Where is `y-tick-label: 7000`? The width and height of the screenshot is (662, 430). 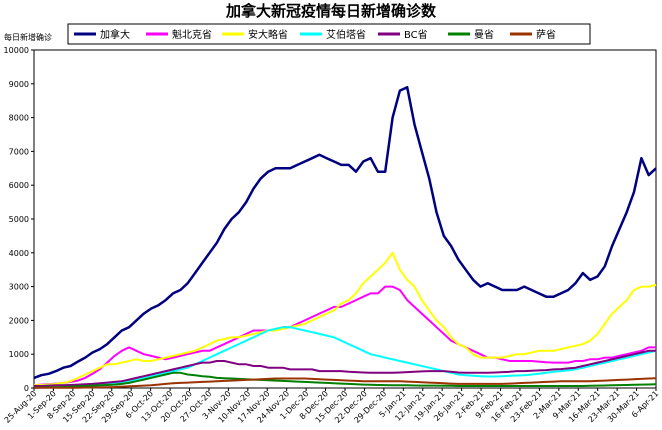 y-tick-label: 7000 is located at coordinates (19, 151).